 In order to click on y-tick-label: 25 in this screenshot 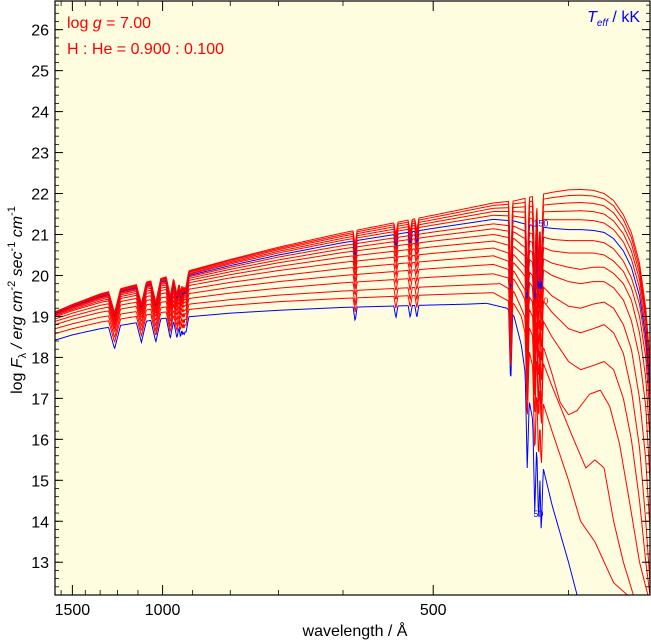, I will do `click(40, 72)`.